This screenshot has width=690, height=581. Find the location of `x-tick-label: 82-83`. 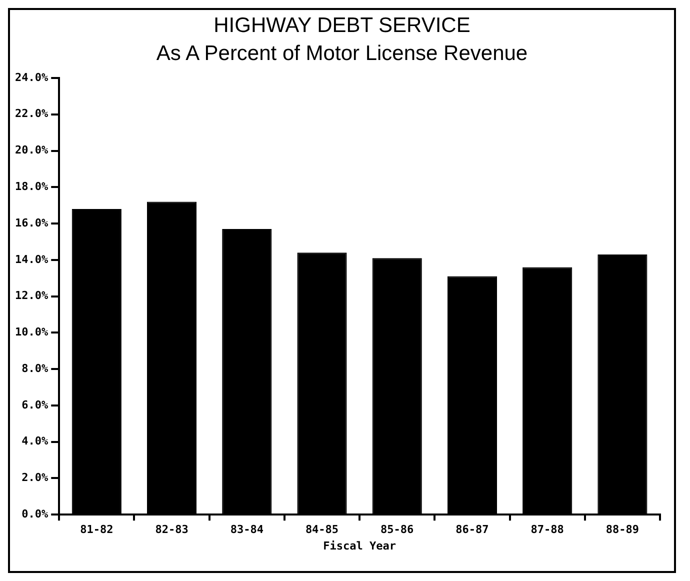

x-tick-label: 82-83 is located at coordinates (171, 529).